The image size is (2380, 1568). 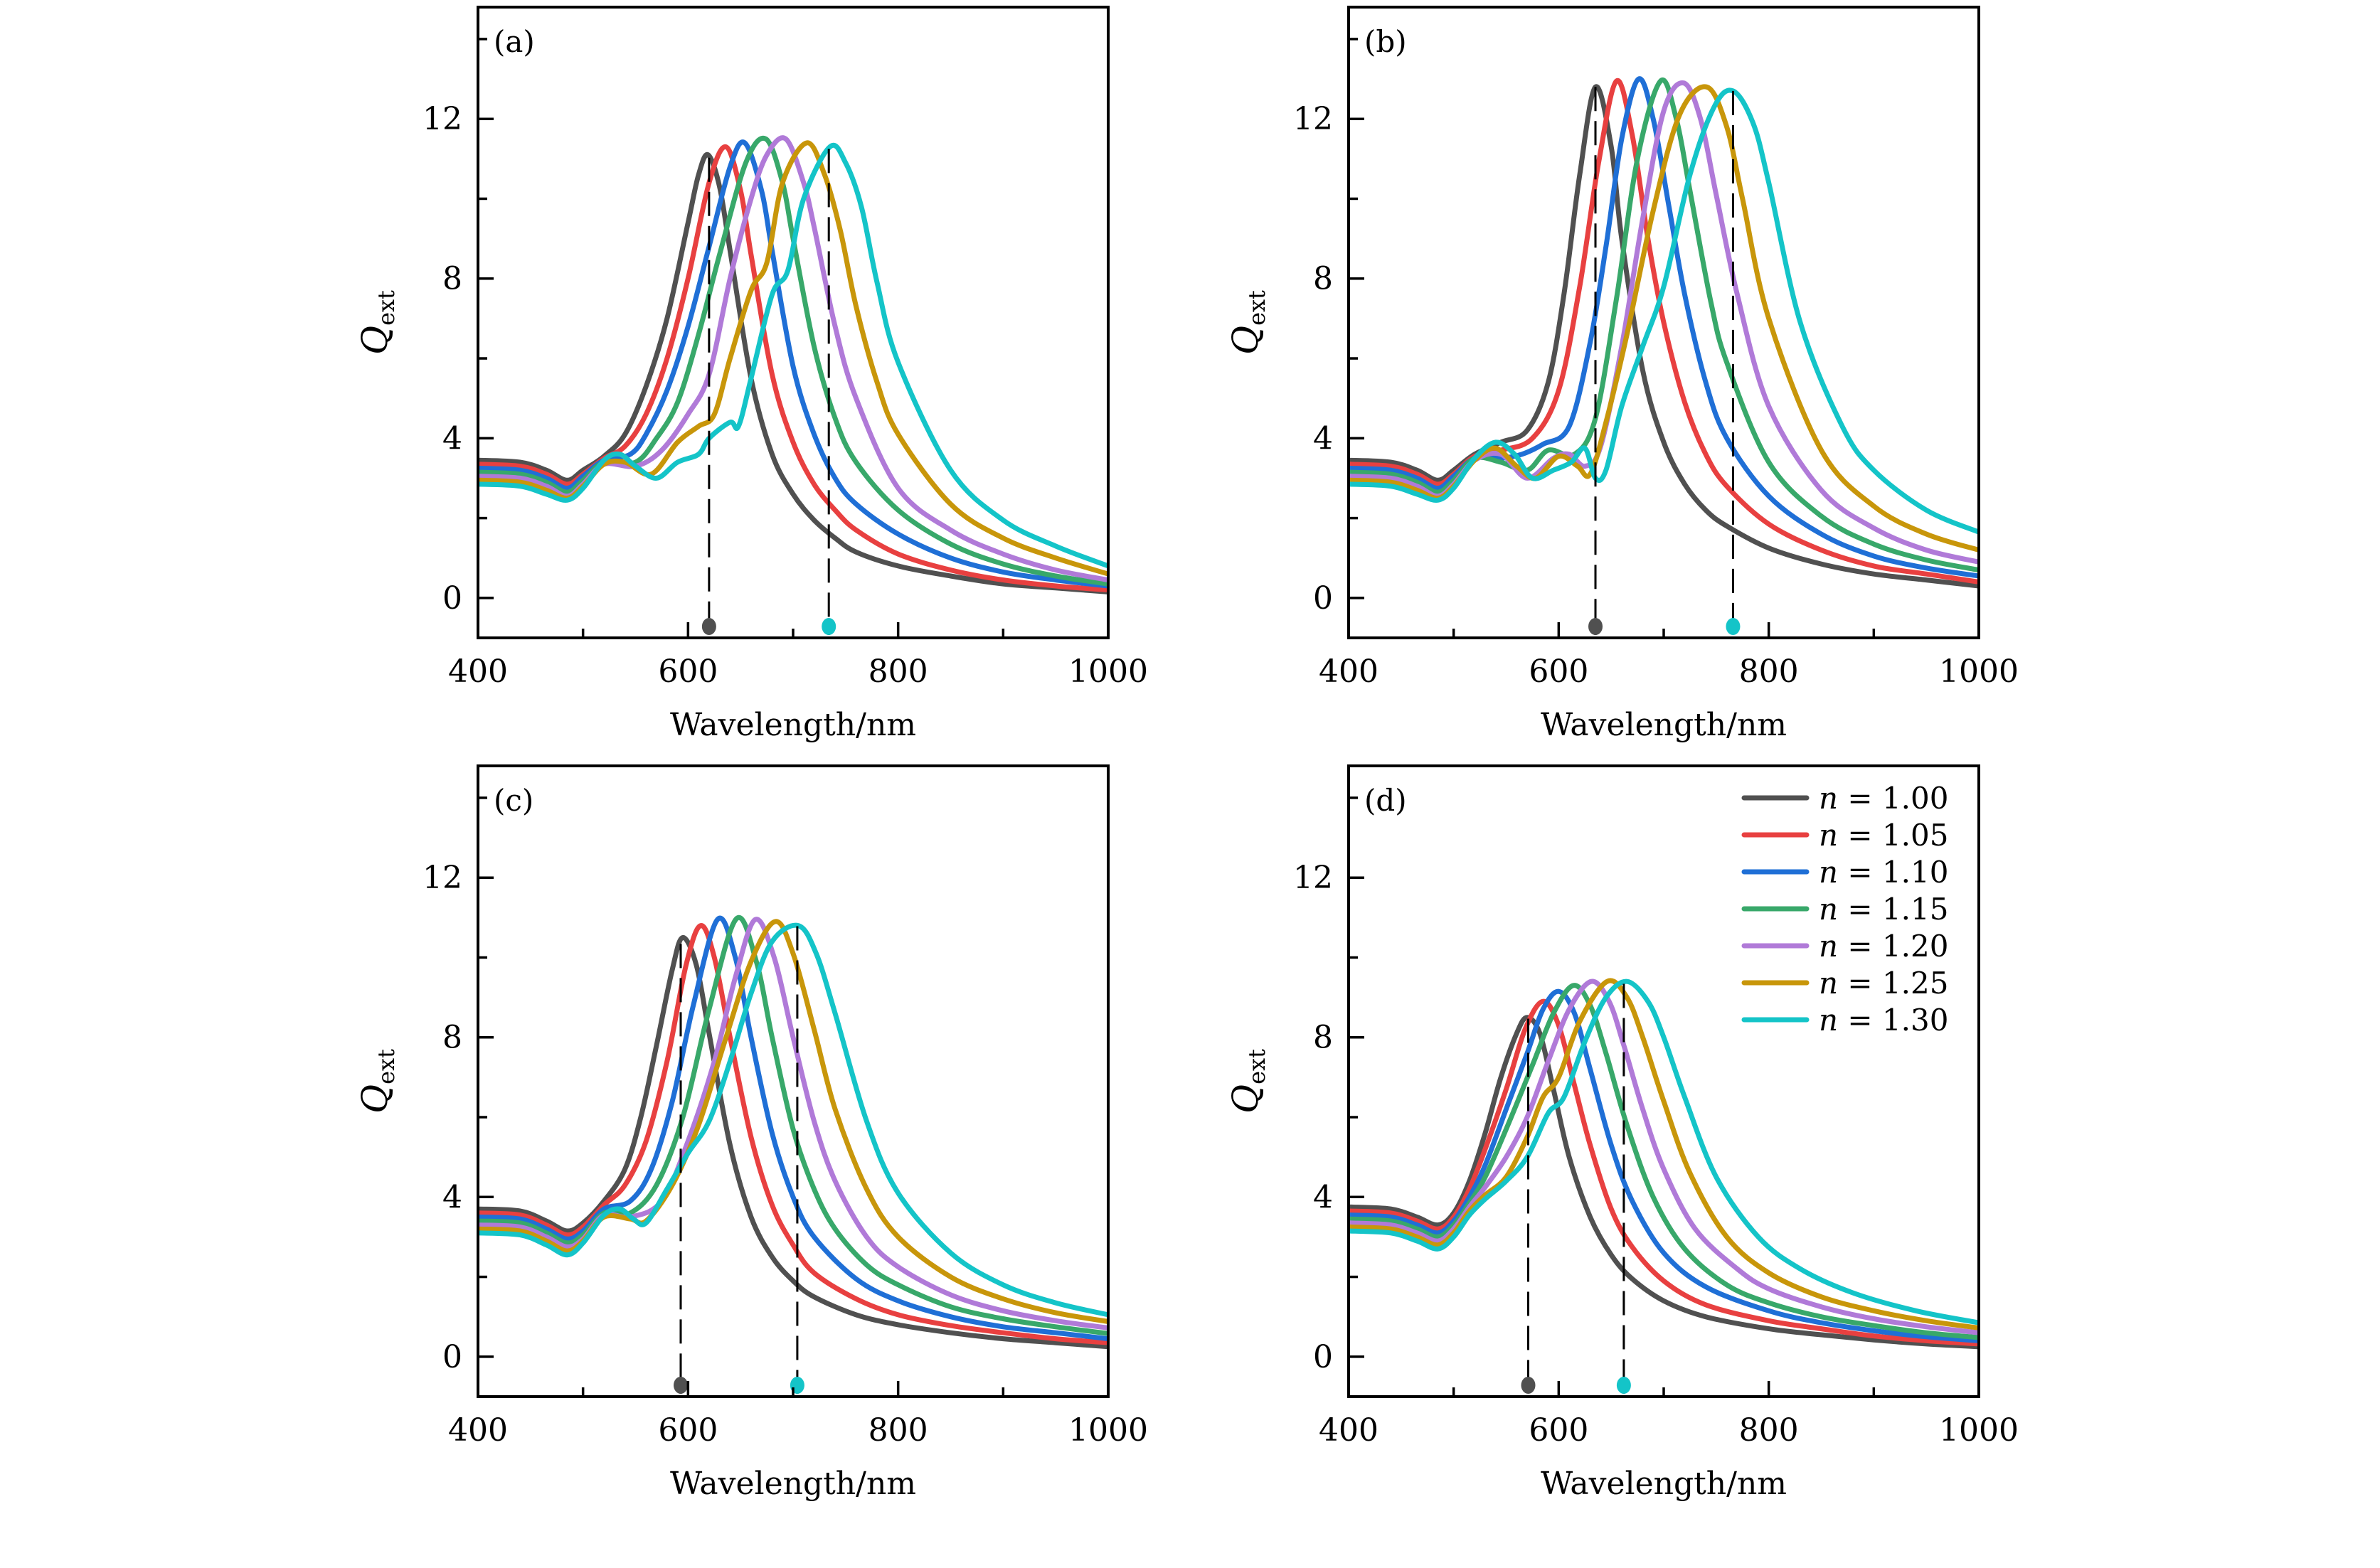 I want to click on legend-label: n = 1.15, so click(x=1883, y=909).